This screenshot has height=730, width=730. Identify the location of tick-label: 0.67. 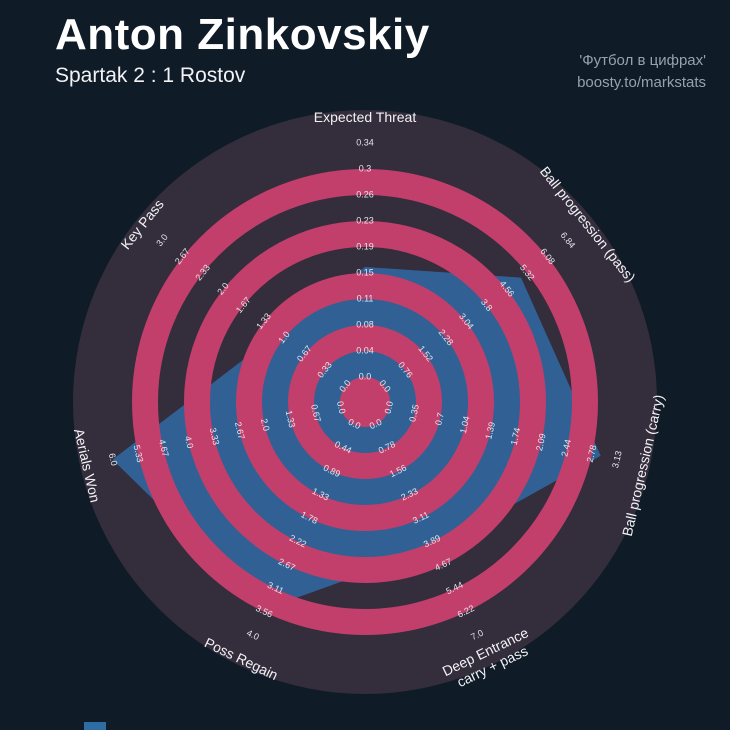
(316, 412).